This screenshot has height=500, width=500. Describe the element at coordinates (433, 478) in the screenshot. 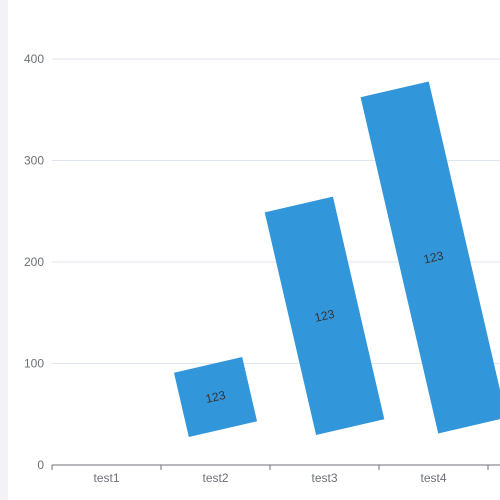

I see `x-tick-label-test4: test4` at that location.